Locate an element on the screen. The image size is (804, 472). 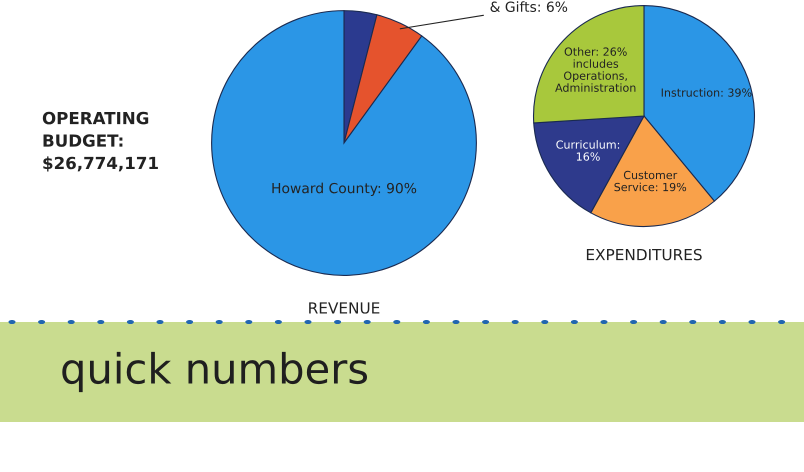
text: OPERATING BUDGET: $26,774,171 is located at coordinates (100, 142).